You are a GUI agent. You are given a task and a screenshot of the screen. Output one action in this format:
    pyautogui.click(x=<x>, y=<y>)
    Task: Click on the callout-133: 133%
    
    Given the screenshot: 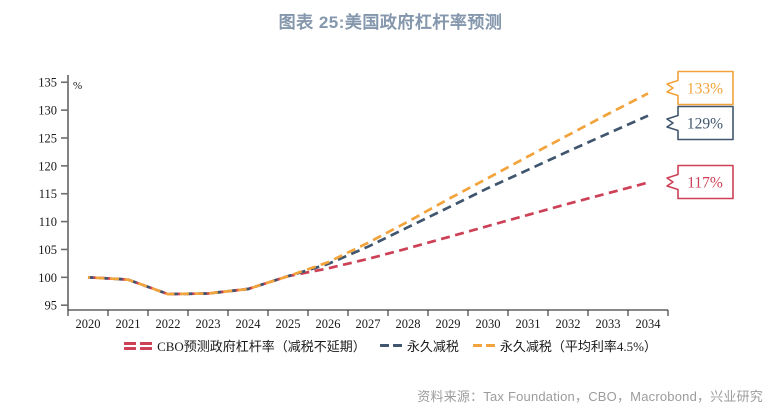 What is the action you would take?
    pyautogui.click(x=700, y=88)
    